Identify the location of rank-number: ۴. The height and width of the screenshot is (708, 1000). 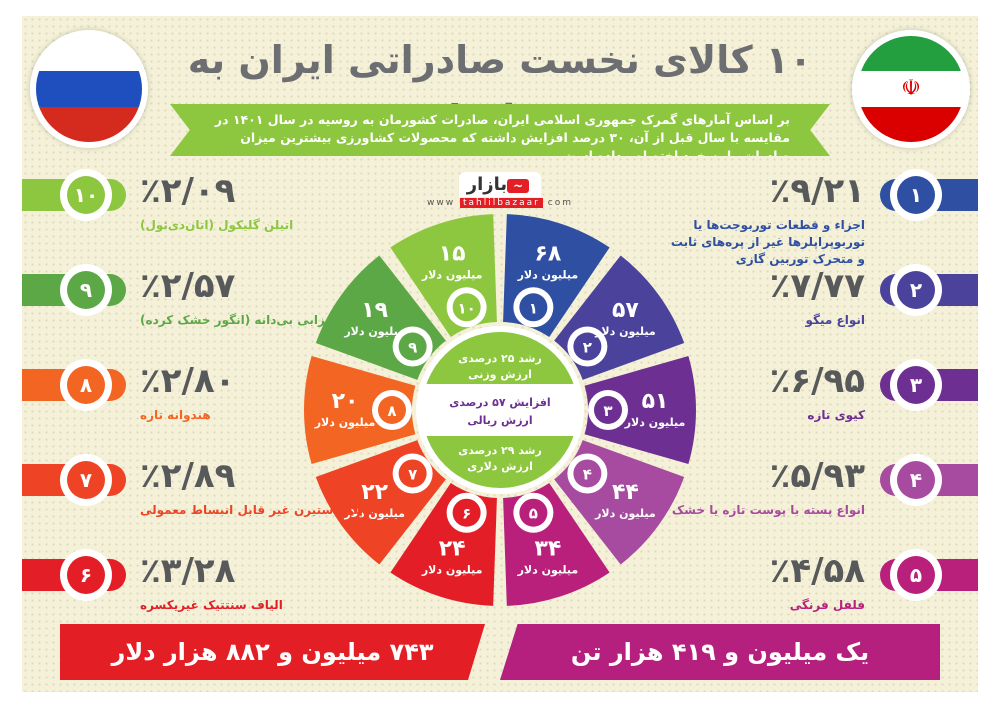
(587, 474).